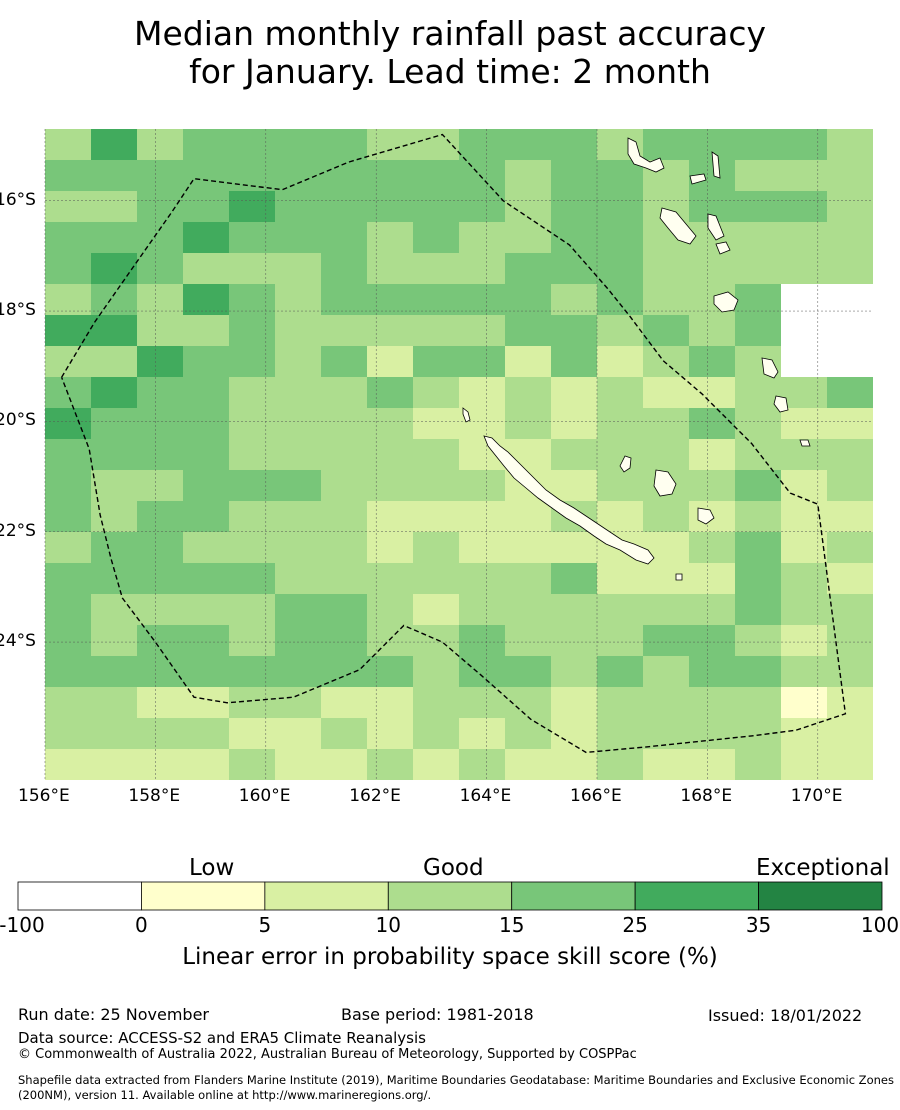 The width and height of the screenshot is (900, 1110). I want to click on latitude-tick-label: 18°S, so click(18, 310).